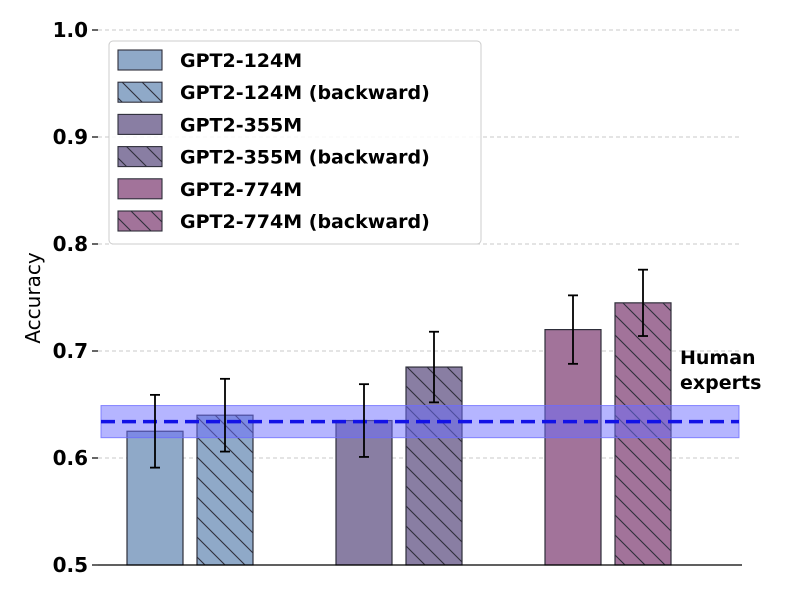  Describe the element at coordinates (305, 158) in the screenshot. I see `legend-label: GPT2-355M (backward)` at that location.